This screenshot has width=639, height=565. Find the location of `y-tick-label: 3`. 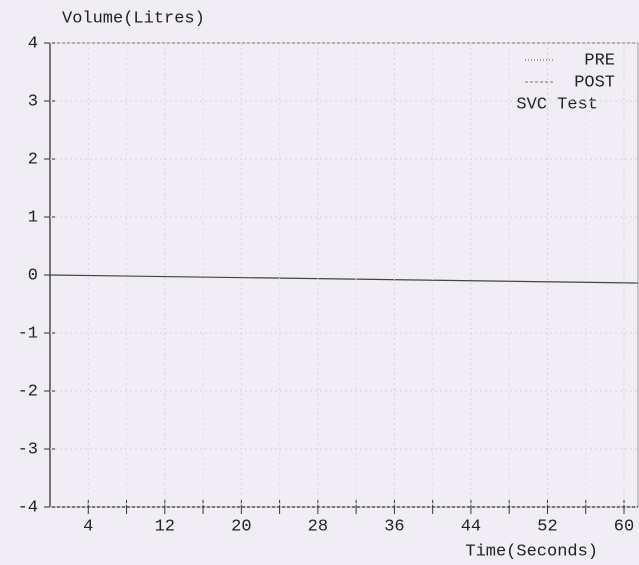

y-tick-label: 3 is located at coordinates (33, 101).